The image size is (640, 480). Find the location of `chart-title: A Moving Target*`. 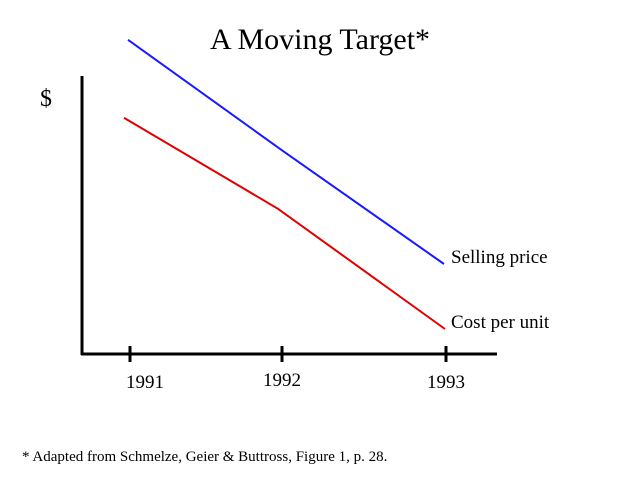

chart-title: A Moving Target* is located at coordinates (320, 39).